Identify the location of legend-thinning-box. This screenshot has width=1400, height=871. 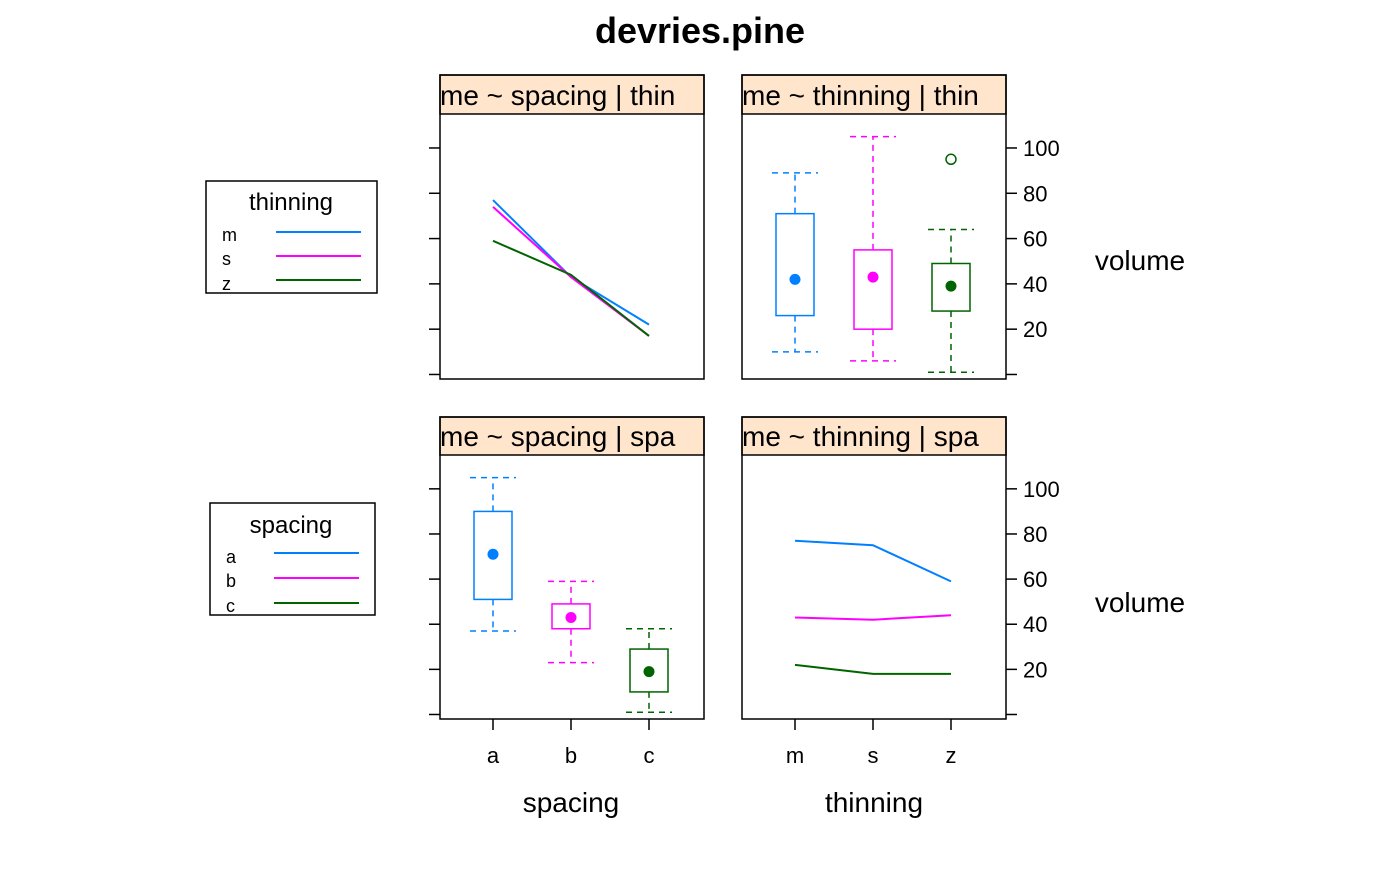
(291, 237).